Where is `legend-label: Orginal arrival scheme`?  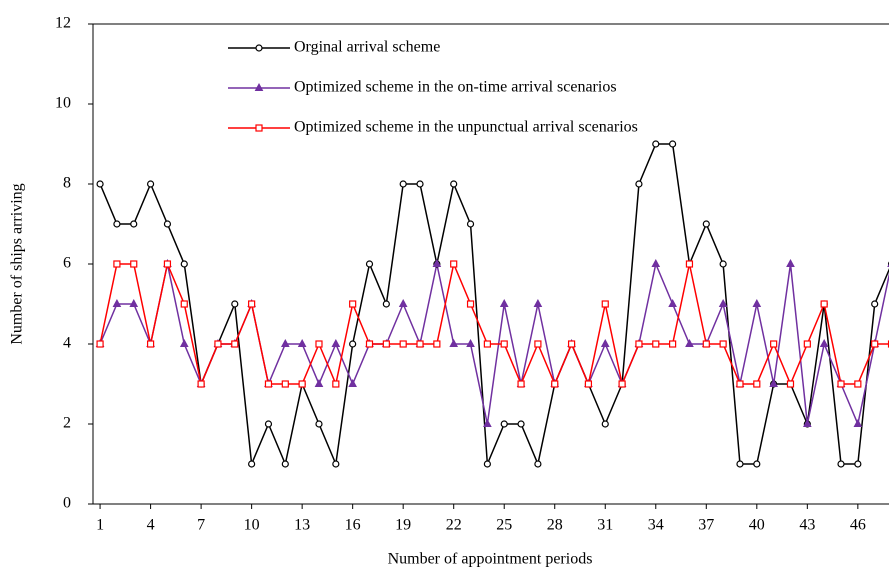 legend-label: Orginal arrival scheme is located at coordinates (367, 47).